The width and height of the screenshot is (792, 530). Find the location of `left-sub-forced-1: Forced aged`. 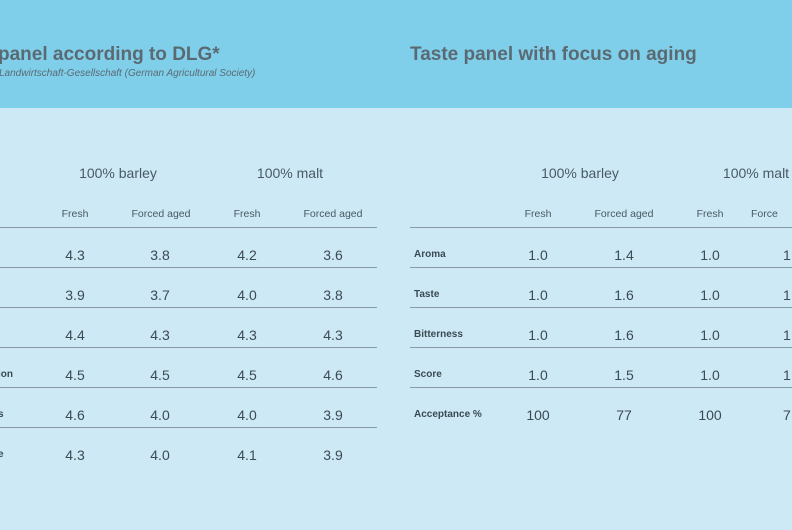

left-sub-forced-1: Forced aged is located at coordinates (161, 214).